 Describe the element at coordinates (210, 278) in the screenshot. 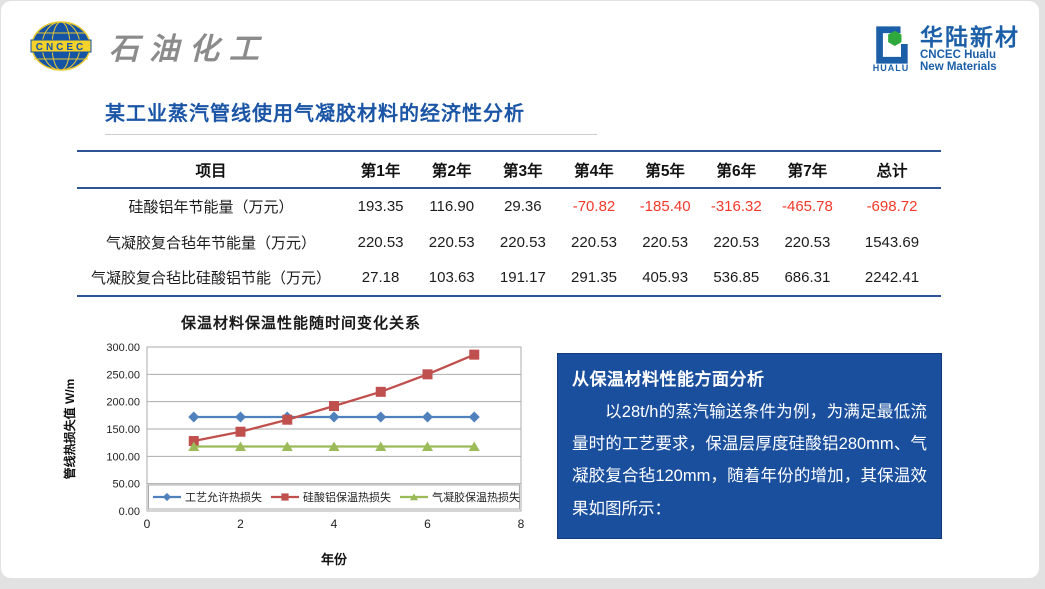

I see `row-label: 气凝胶复合毡比硅酸铝节能（万元）` at that location.